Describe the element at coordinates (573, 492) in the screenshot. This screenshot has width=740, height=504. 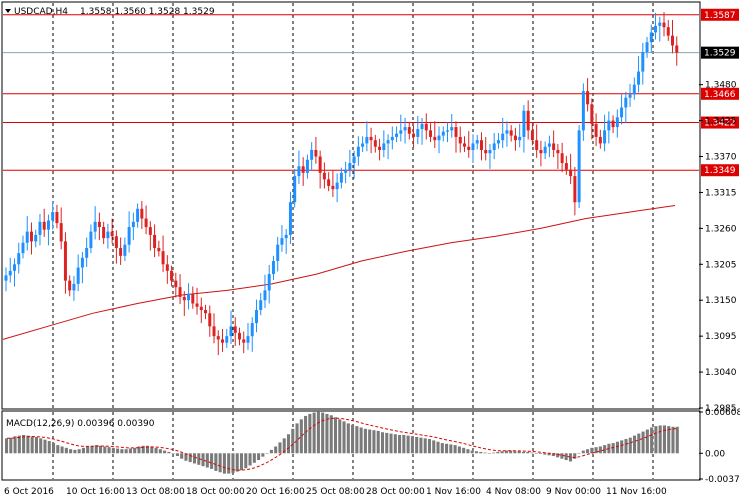
I see `x-tick-label: 9 Nov 00:00` at that location.